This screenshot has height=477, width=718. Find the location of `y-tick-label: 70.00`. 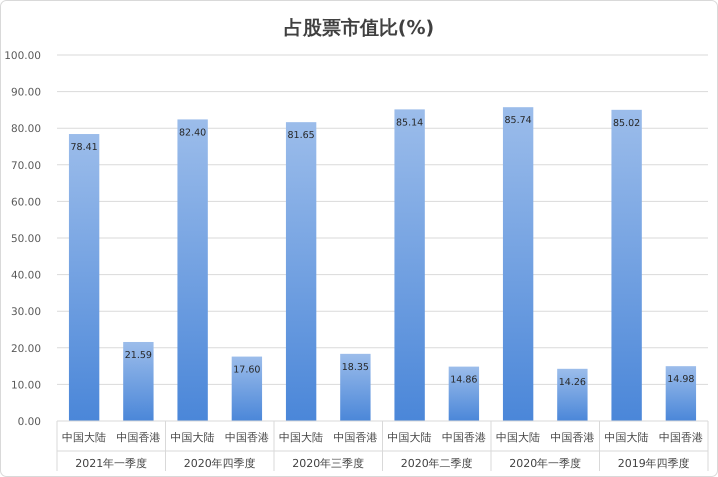

y-tick-label: 70.00 is located at coordinates (25, 166).